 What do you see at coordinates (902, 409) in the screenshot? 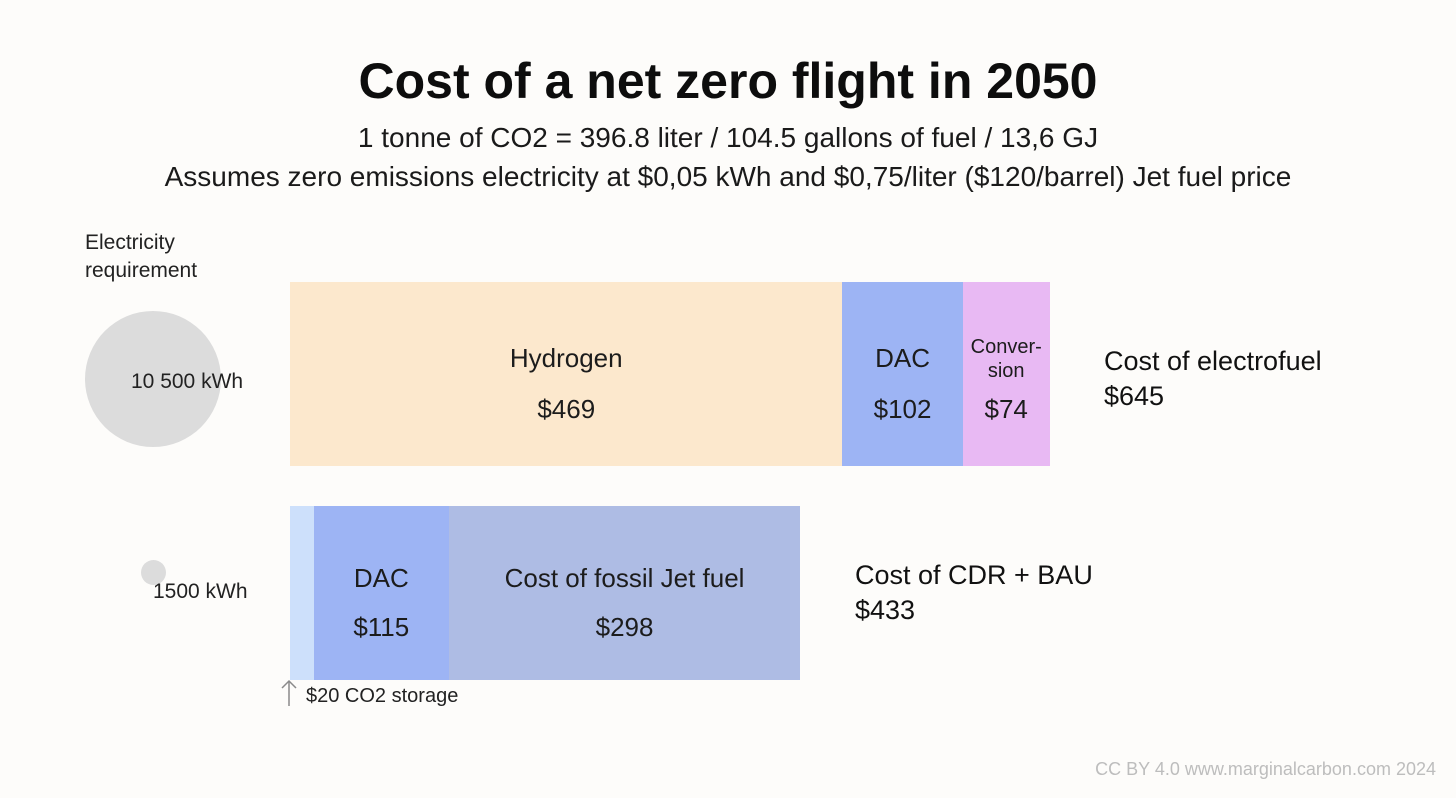
I see `segment-value: $102` at bounding box center [902, 409].